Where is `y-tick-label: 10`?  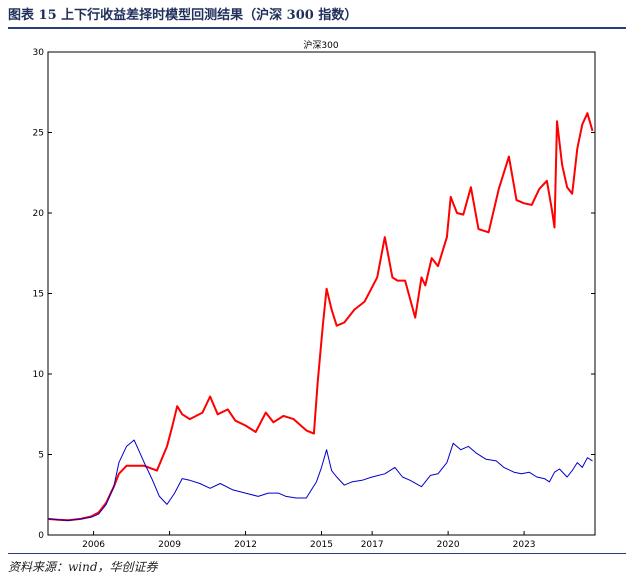 y-tick-label: 10 is located at coordinates (39, 375).